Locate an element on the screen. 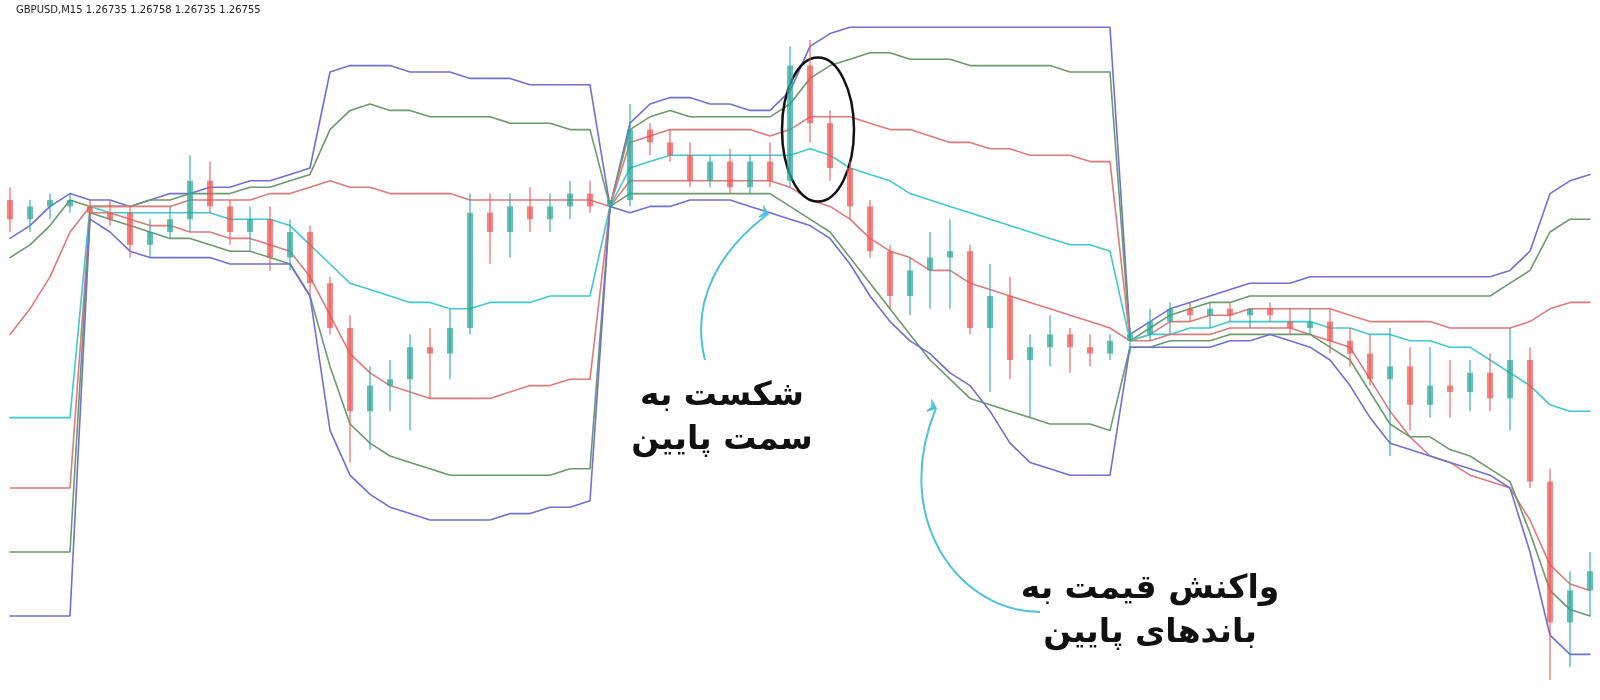 Image resolution: width=1600 pixels, height=700 pixels. annotation: واکنش قیمت به باندهای پایین is located at coordinates (1150, 609).